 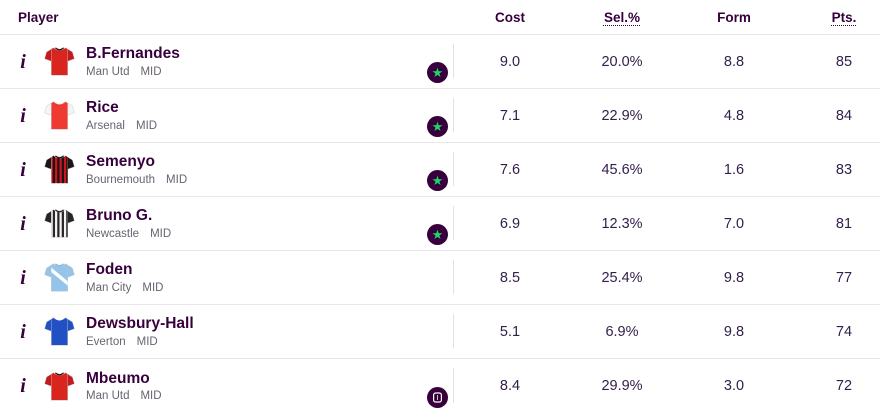 What do you see at coordinates (844, 331) in the screenshot?
I see `points-value: 74` at bounding box center [844, 331].